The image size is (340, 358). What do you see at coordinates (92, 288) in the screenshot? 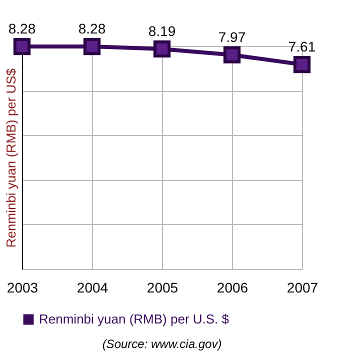
I see `x-tick-label: 2004` at bounding box center [92, 288].